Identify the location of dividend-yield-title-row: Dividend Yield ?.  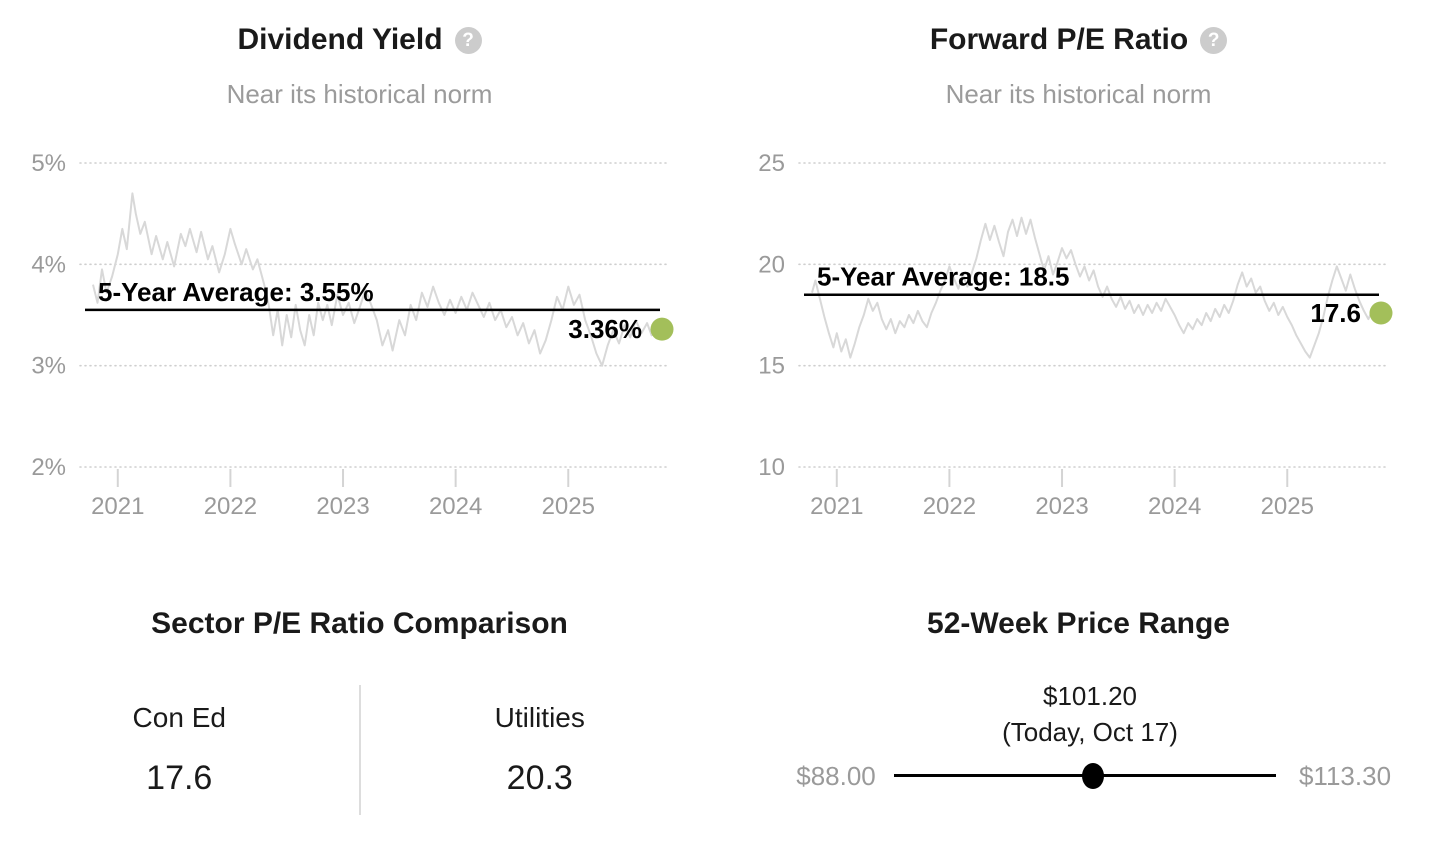
(359, 40).